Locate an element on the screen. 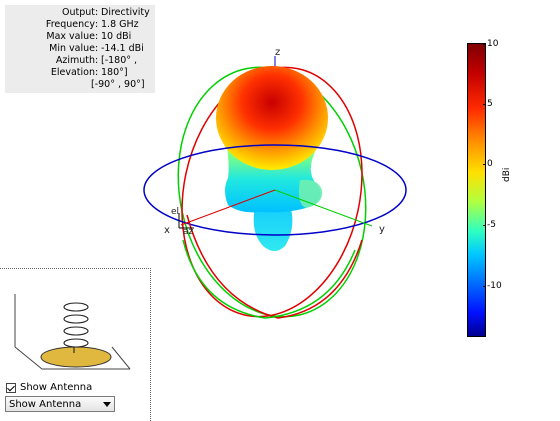 The image size is (560, 421). info-label: Max value is located at coordinates (70, 36).